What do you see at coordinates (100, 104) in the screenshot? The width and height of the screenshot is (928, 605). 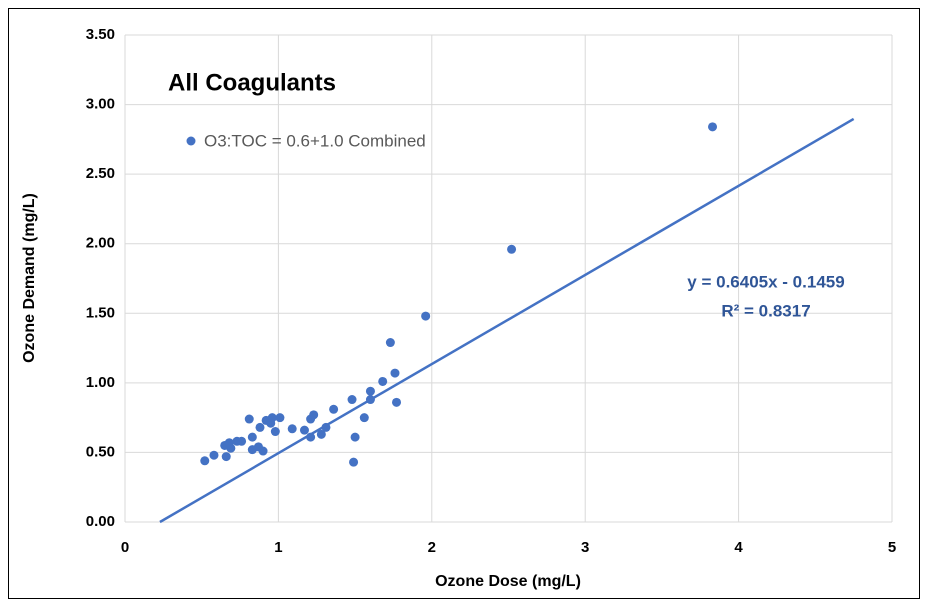 I see `y-tick-label: 3.00` at bounding box center [100, 104].